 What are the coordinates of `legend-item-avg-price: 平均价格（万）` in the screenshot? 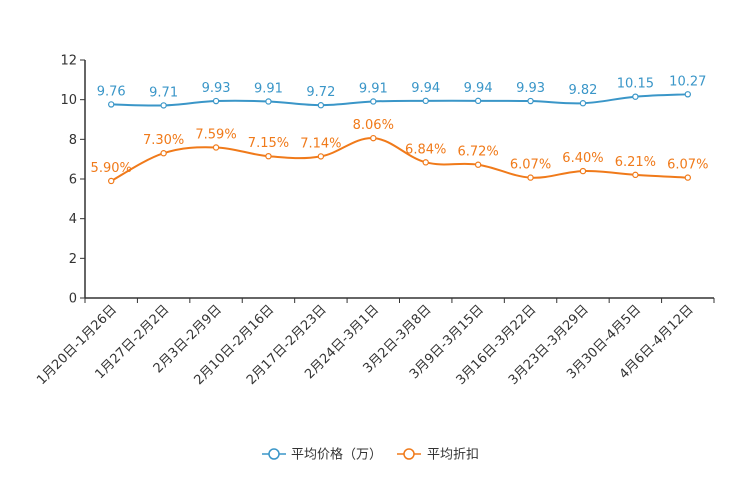 It's located at (322, 455).